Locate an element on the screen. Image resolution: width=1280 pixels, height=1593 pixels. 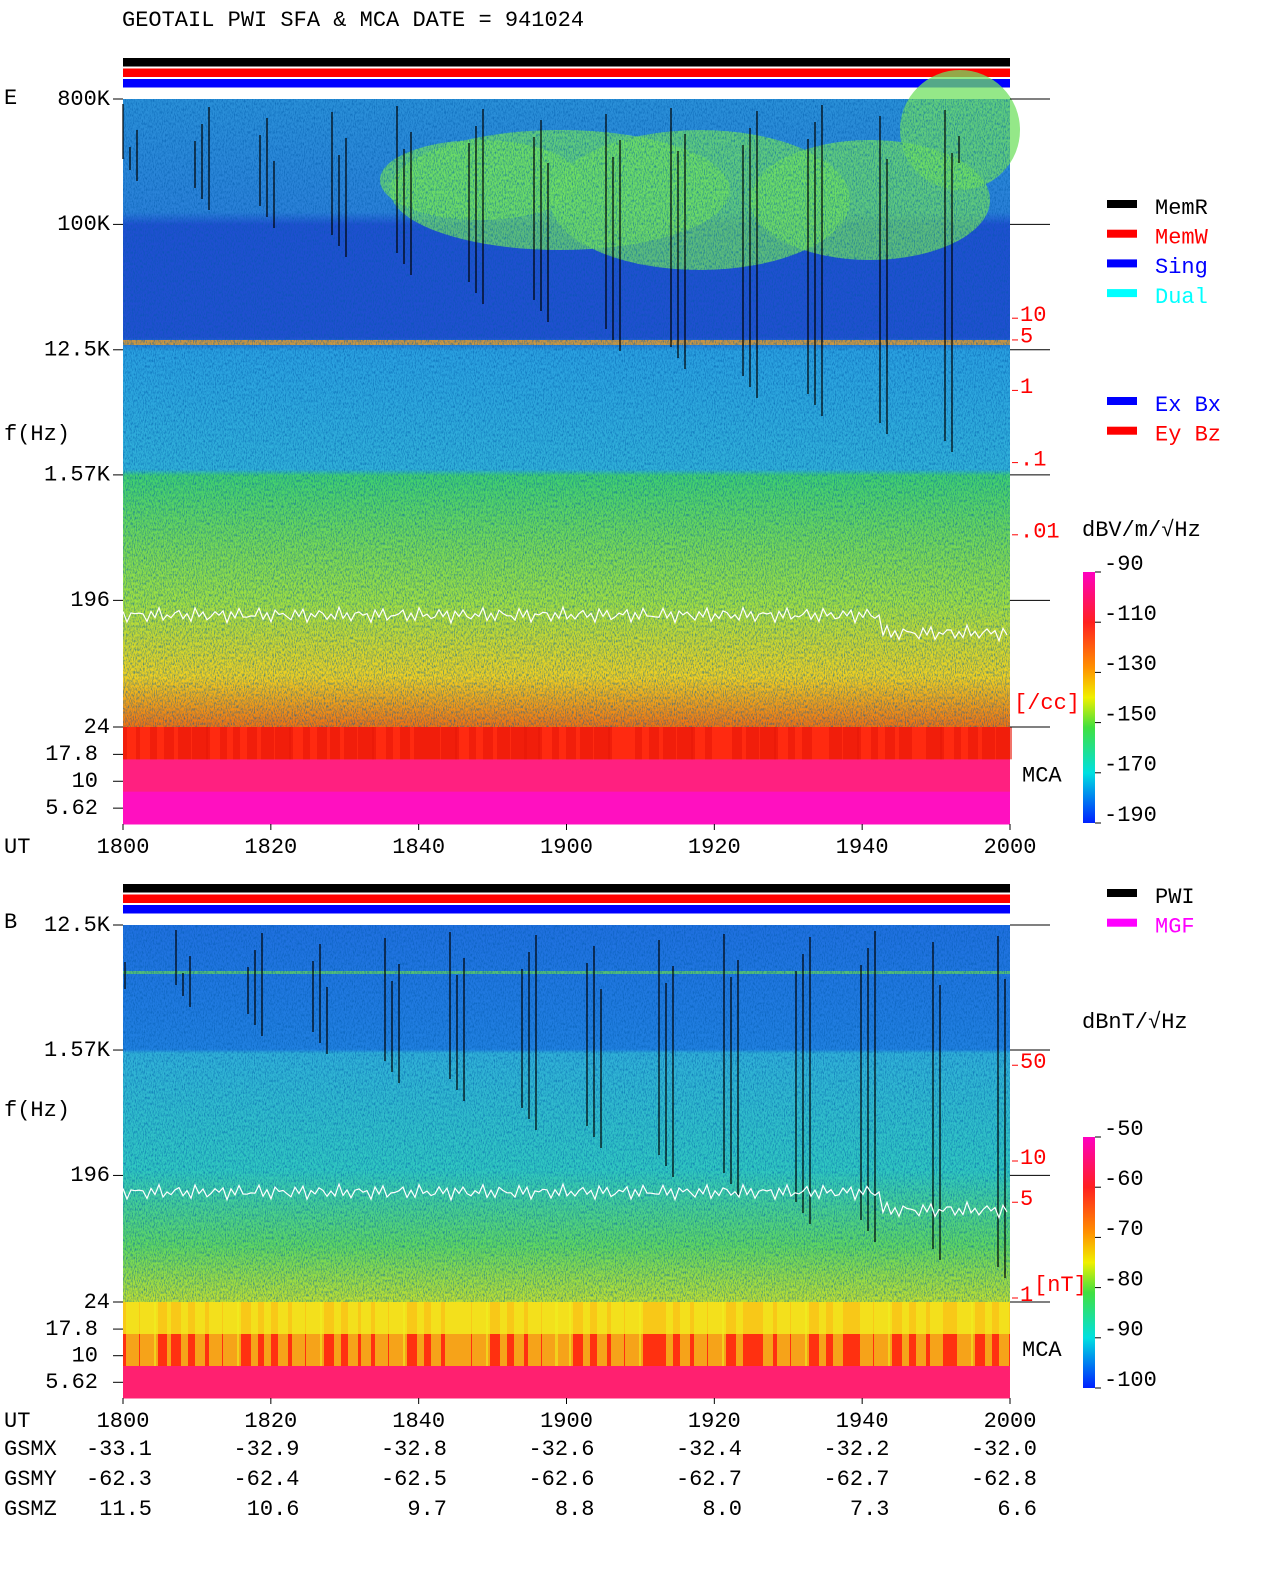
x-axis-label: UT is located at coordinates (17, 1421).